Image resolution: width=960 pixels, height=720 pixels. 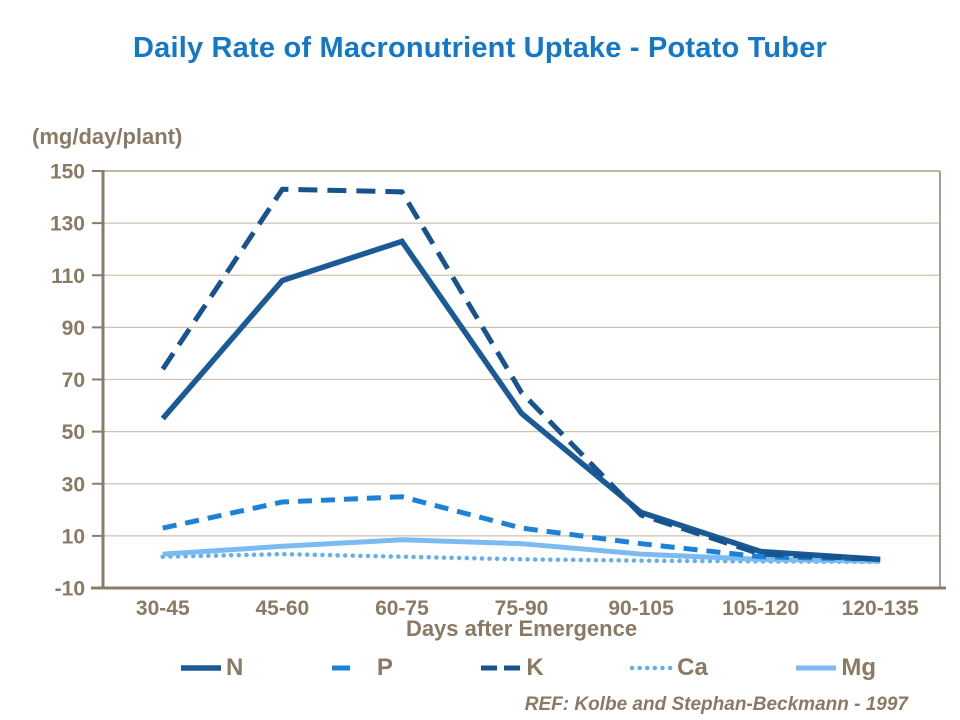 I want to click on y-tick-label: 90, so click(x=73, y=328).